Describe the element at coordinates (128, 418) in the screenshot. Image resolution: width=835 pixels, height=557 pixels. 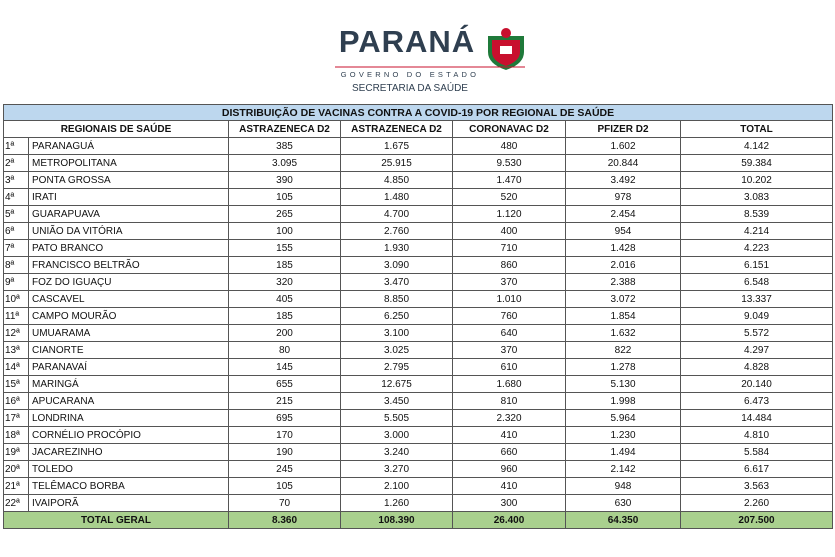
I see `table-cell: LONDRINA` at that location.